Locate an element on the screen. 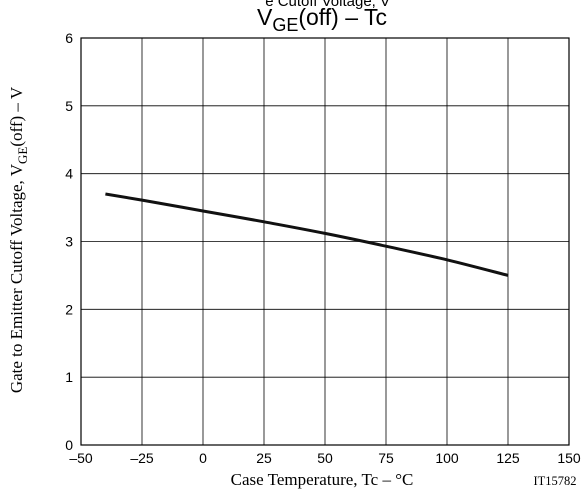 Image resolution: width=585 pixels, height=495 pixels. y-tick-label: 4 is located at coordinates (69, 174).